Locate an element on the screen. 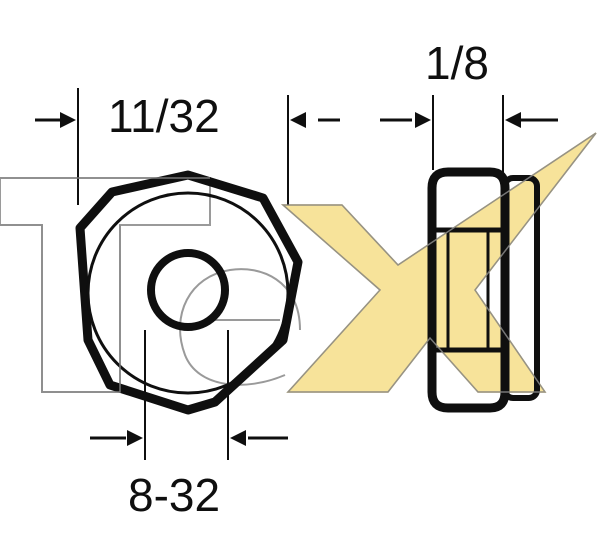 The width and height of the screenshot is (600, 538). watermark-letter-t is located at coordinates (105, 285).